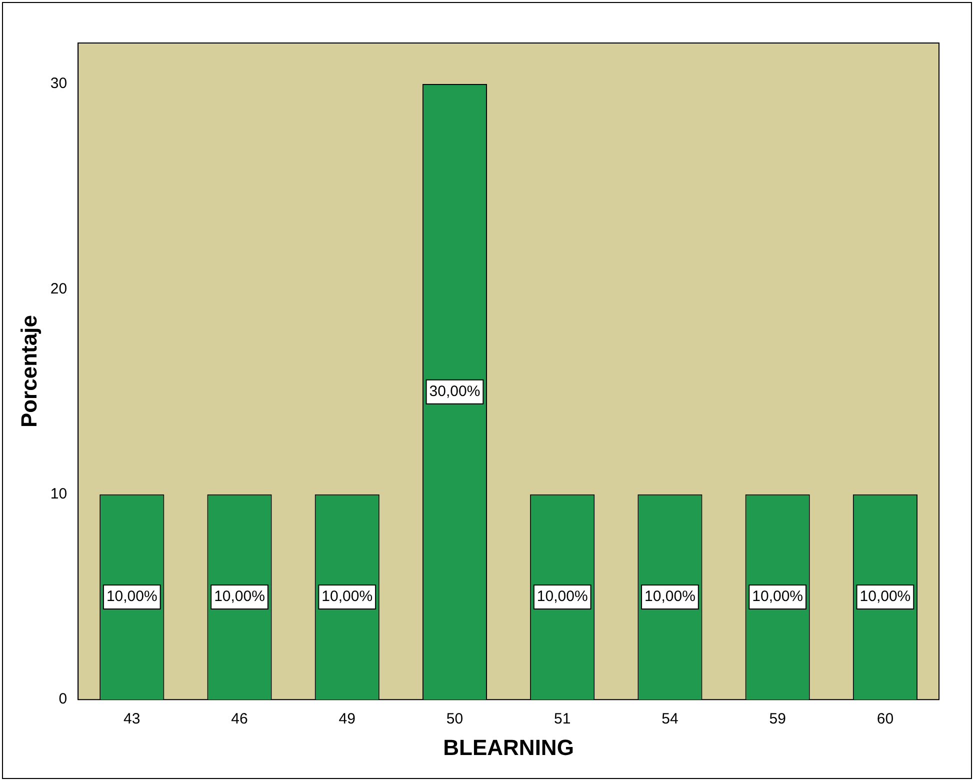 This screenshot has height=781, width=974. Describe the element at coordinates (454, 391) in the screenshot. I see `data-label: 30,00%` at that location.